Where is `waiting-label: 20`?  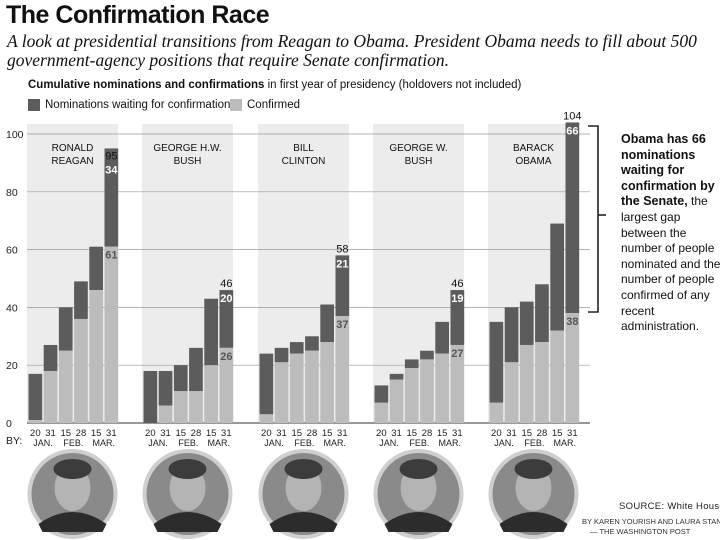
waiting-label: 20 is located at coordinates (226, 299).